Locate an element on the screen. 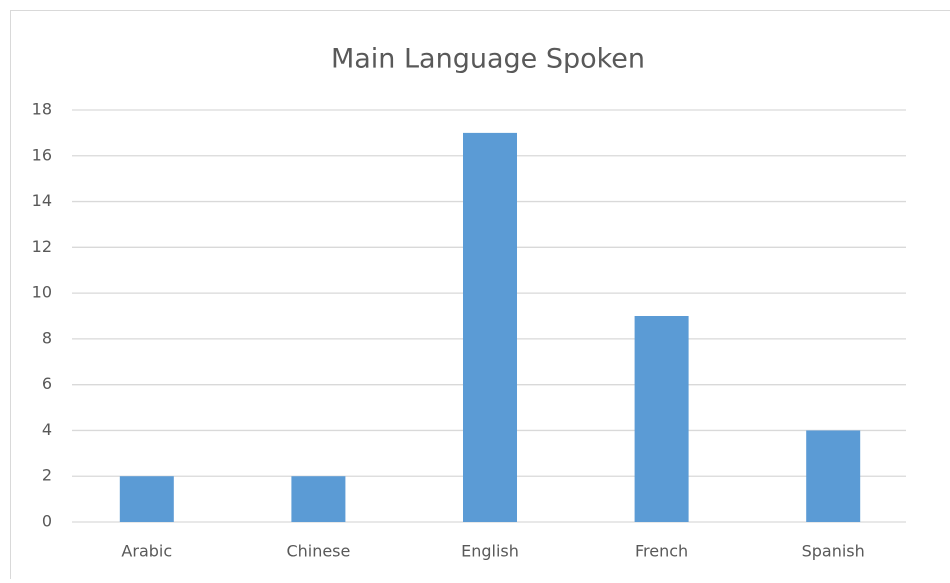 This screenshot has height=583, width=950. y-tick-label: 8 is located at coordinates (47, 337).